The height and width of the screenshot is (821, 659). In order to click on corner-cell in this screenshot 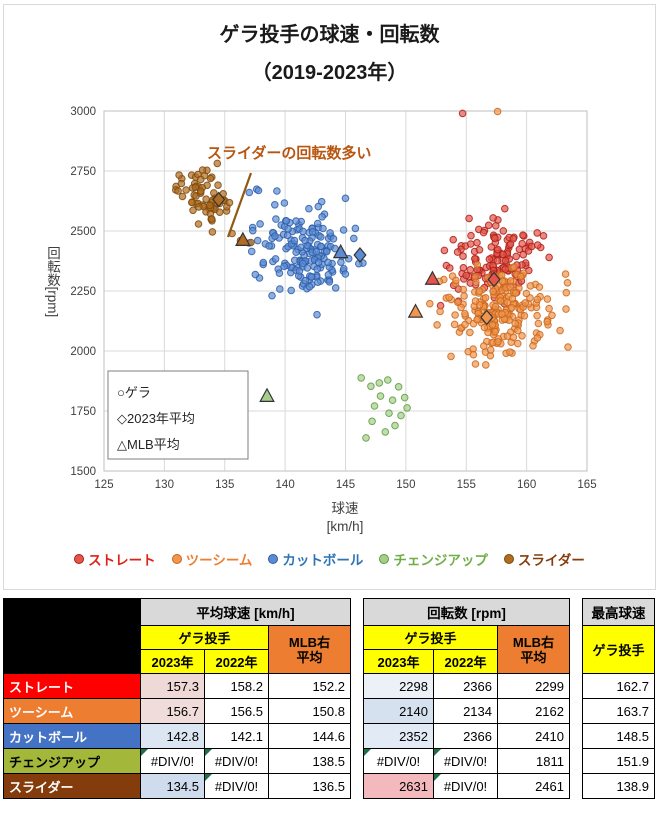, I will do `click(72, 636)`.